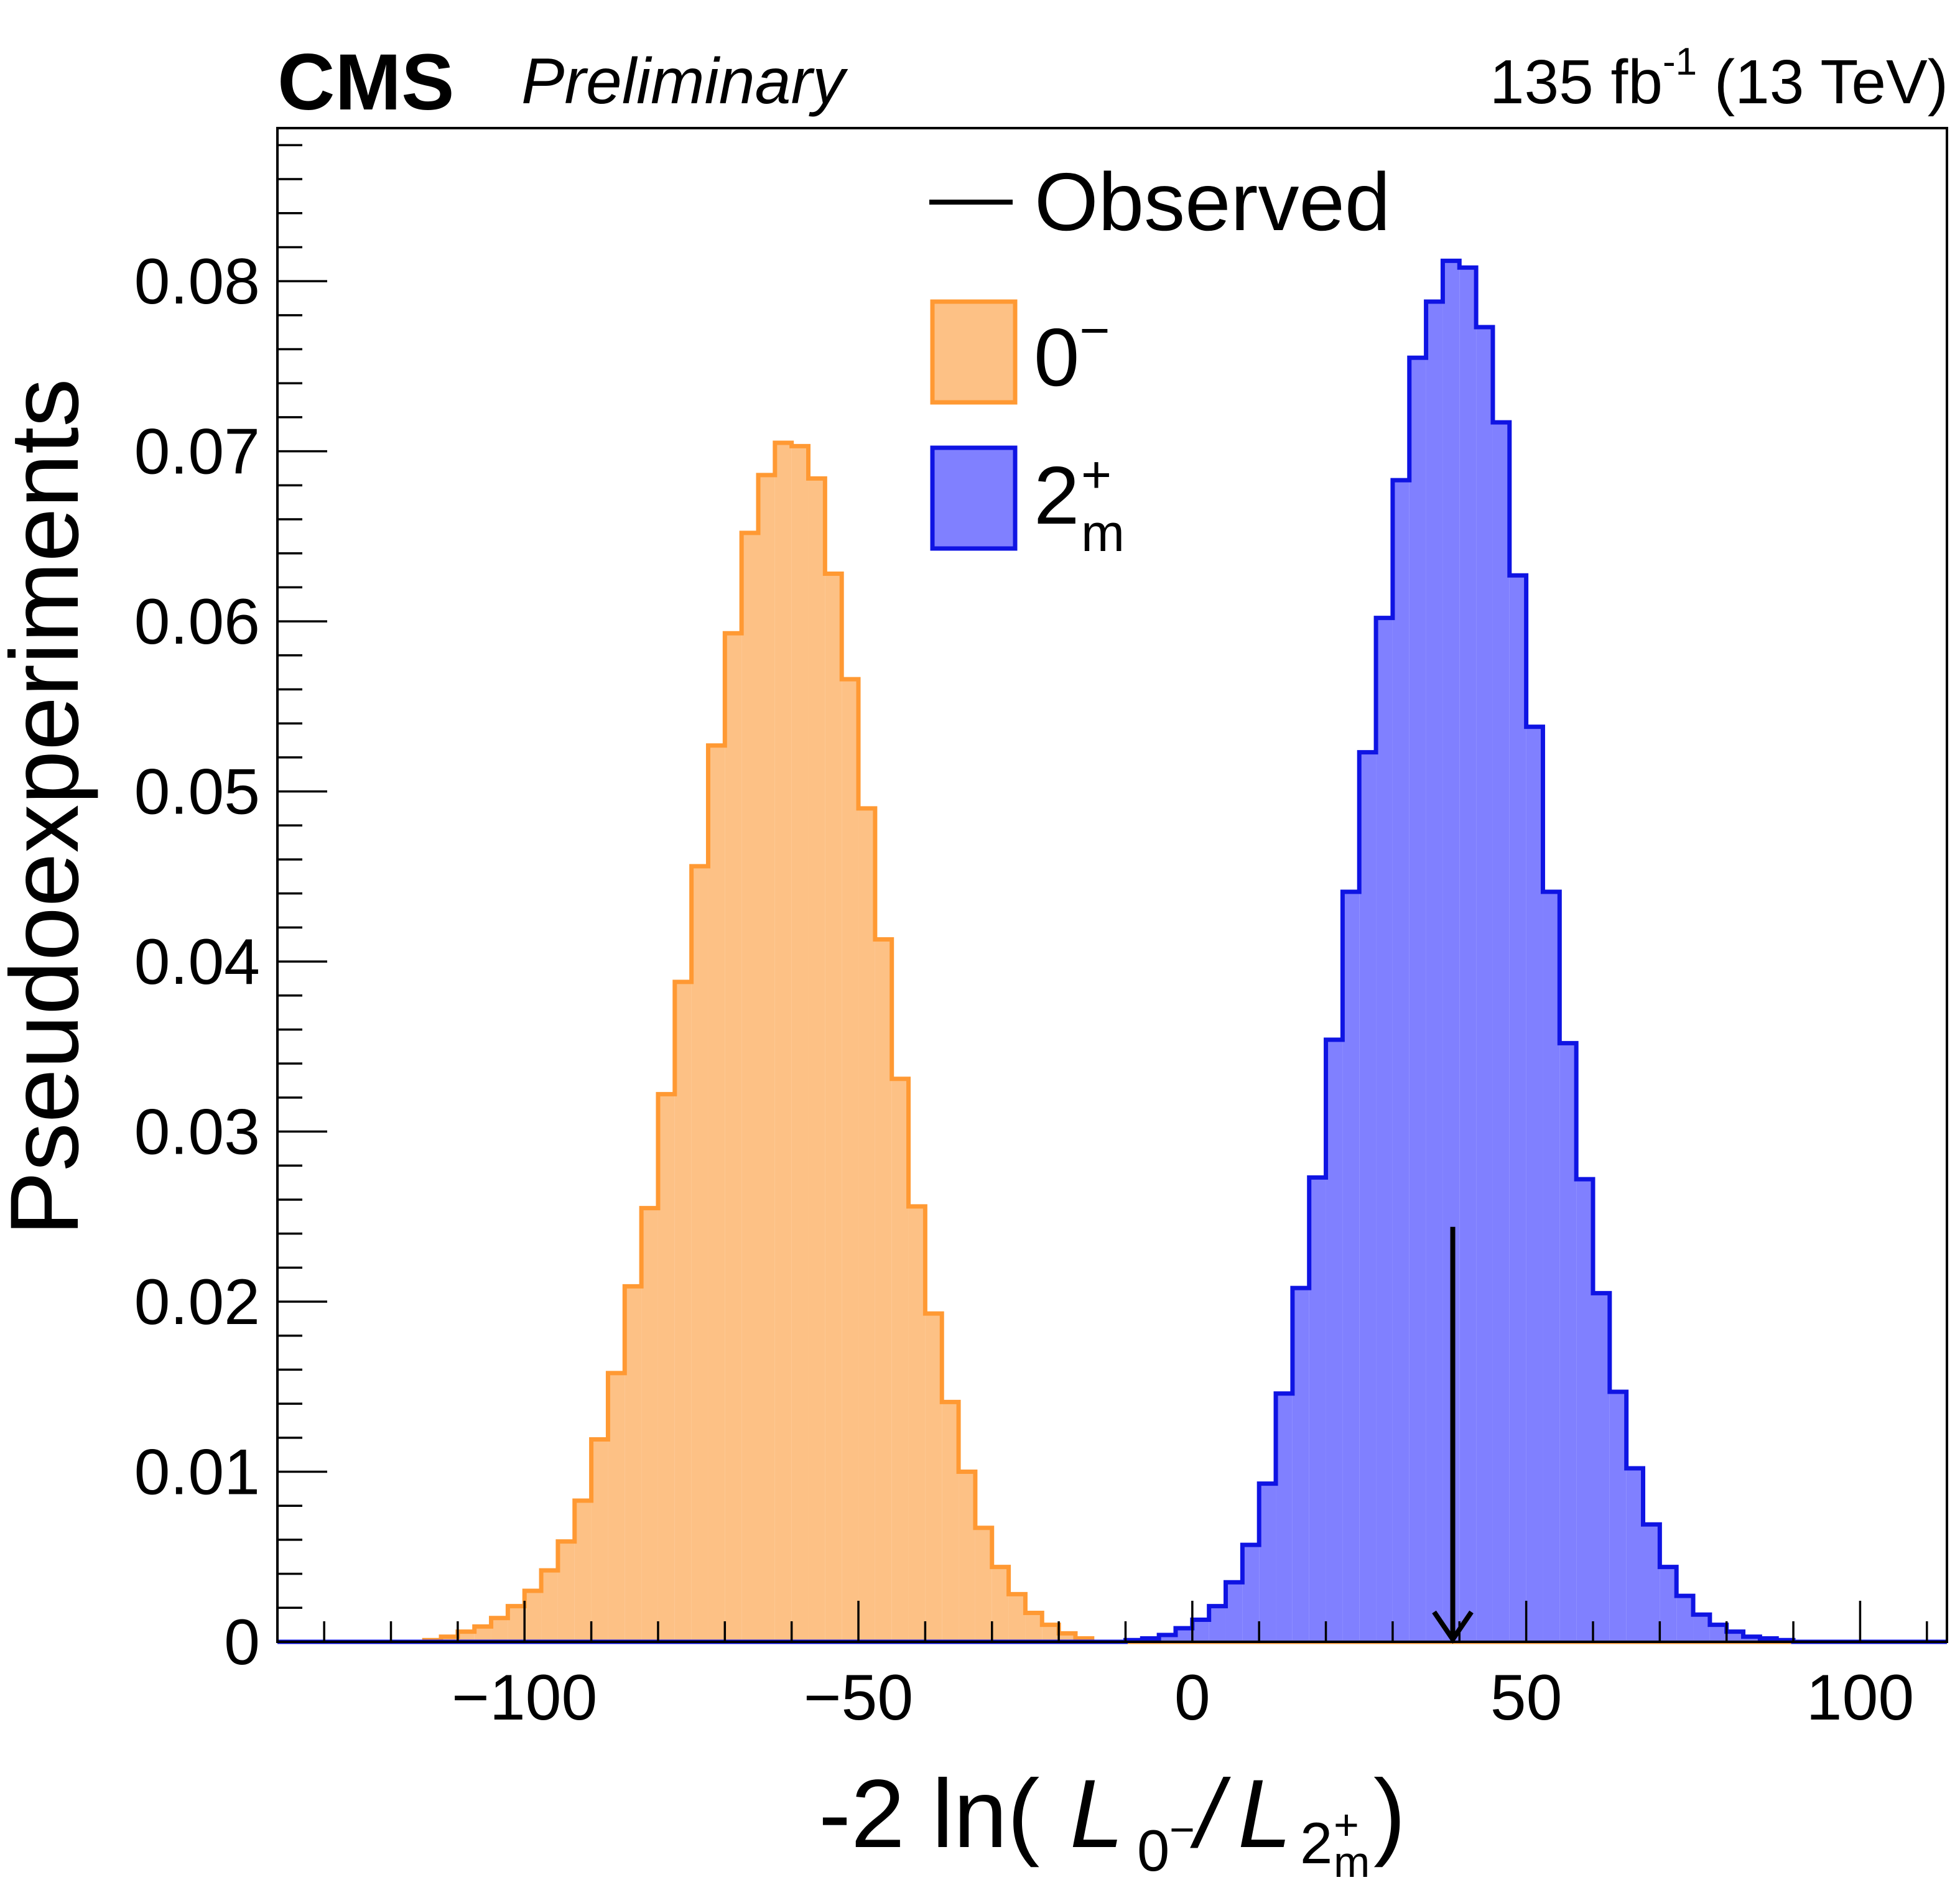  Describe the element at coordinates (230, 912) in the screenshot. I see `y-axis: 0 0.01 0.02 0.03 0.04 0.05 0.06 0.07 0.08` at that location.